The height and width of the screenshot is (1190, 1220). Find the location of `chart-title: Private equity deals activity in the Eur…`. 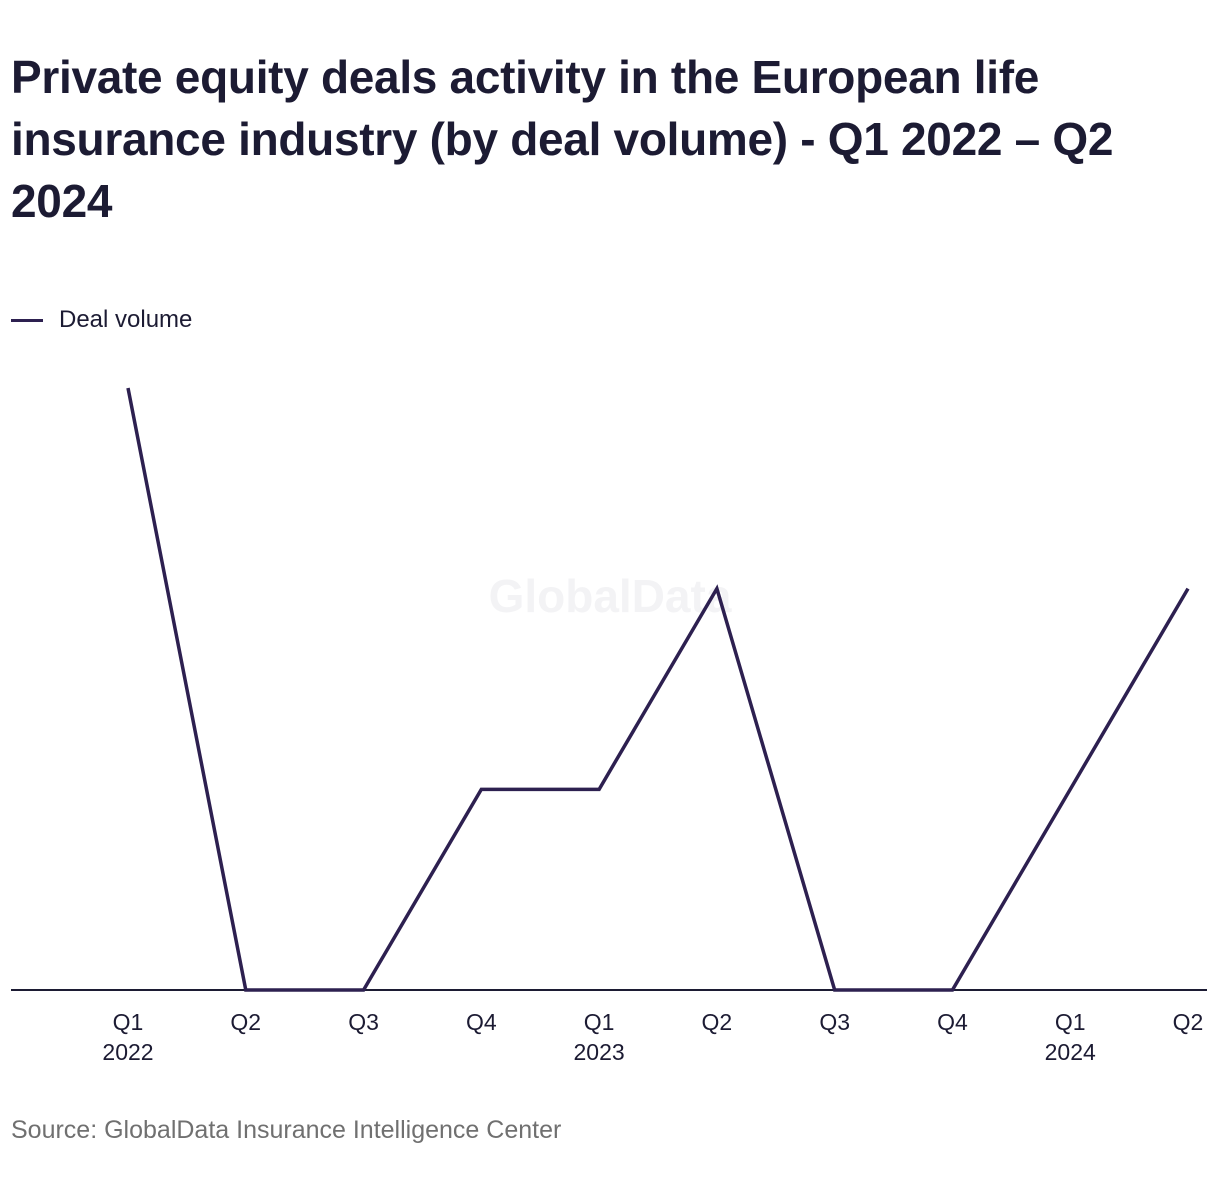

chart-title: Private equity deals activity in the Eur… is located at coordinates (562, 139).